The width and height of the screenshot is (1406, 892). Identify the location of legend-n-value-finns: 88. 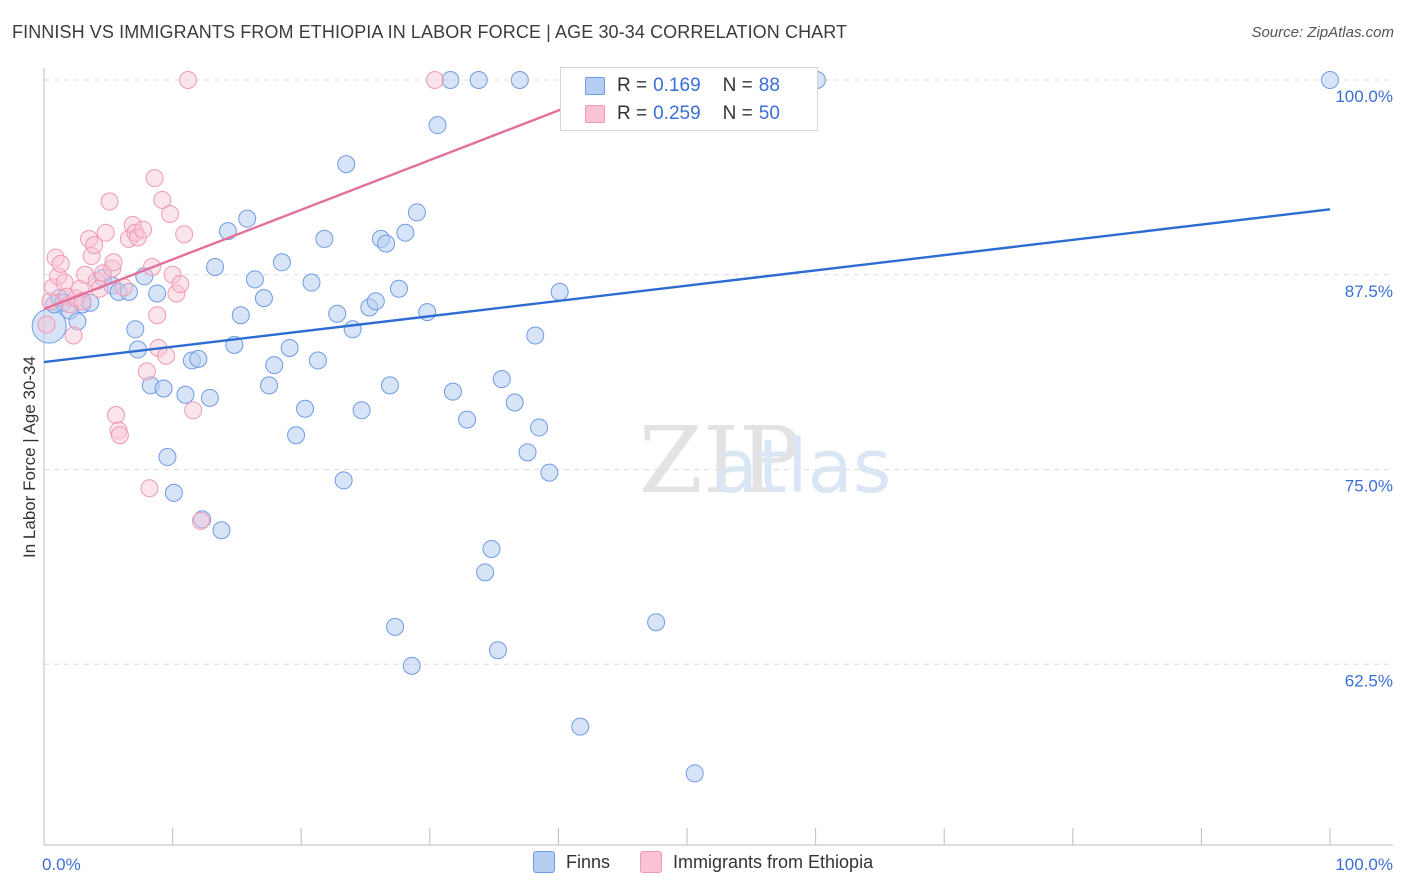
(769, 85).